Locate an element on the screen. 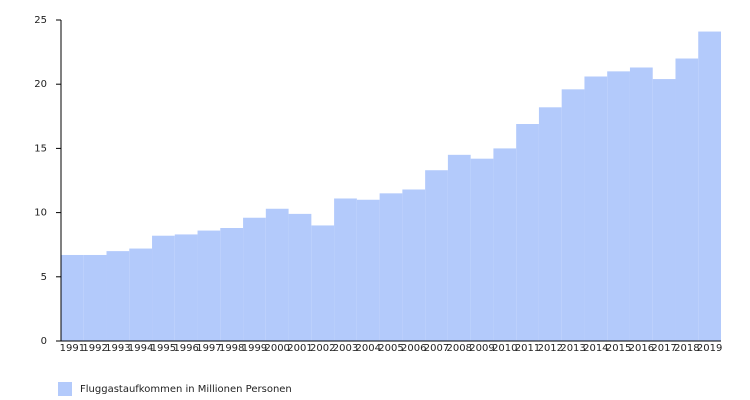 The height and width of the screenshot is (400, 750). x-tick-label: 1995 is located at coordinates (163, 348).